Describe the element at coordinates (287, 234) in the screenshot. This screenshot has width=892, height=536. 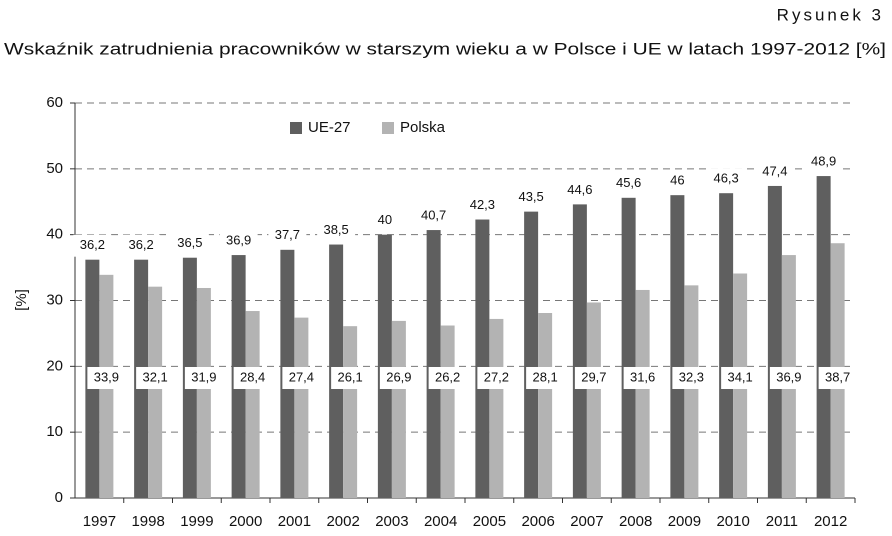
I see `data-label: 37,7` at that location.